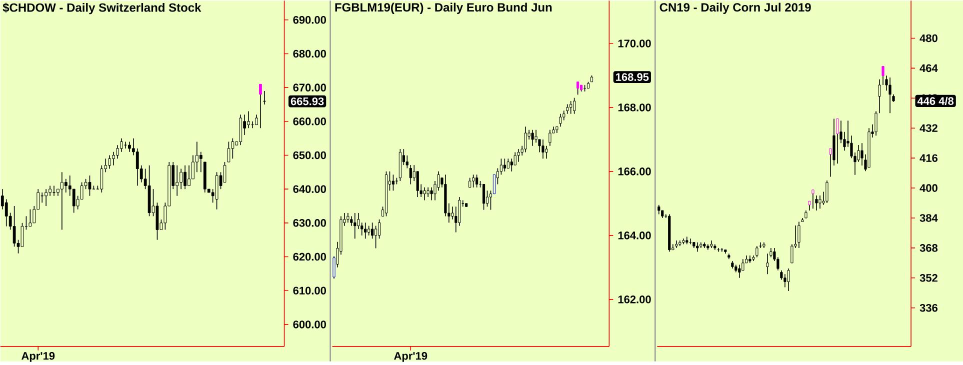  Describe the element at coordinates (735, 8) in the screenshot. I see `chart-title: CN19 - Daily Corn Jul 2019` at that location.